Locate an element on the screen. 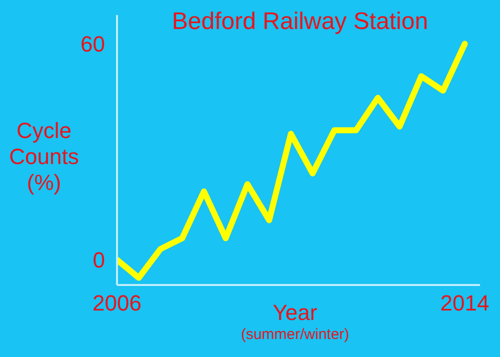 Image resolution: width=500 pixels, height=357 pixels. x-axis-title: Year is located at coordinates (295, 312).